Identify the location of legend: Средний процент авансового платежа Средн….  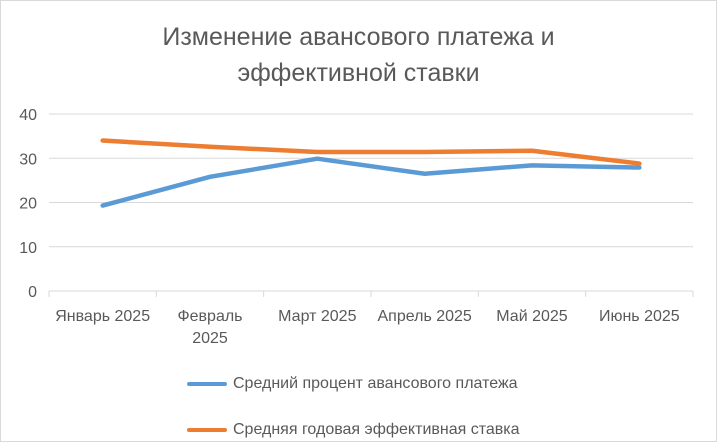
(353, 404).